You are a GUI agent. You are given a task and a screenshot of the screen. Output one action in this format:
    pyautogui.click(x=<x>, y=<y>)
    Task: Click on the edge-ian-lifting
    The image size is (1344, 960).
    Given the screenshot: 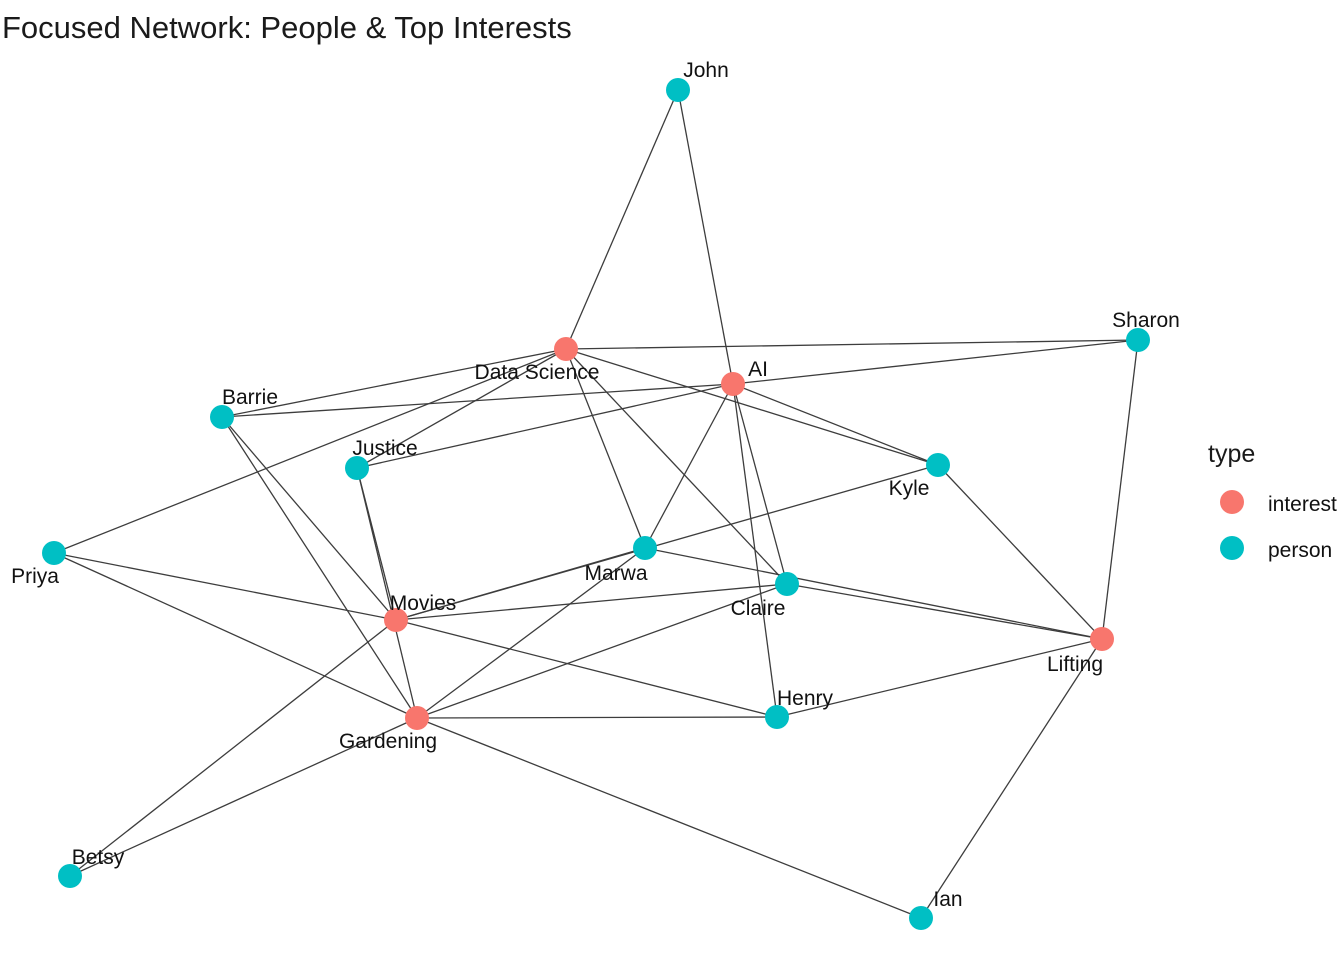 What is the action you would take?
    pyautogui.click(x=1011, y=778)
    